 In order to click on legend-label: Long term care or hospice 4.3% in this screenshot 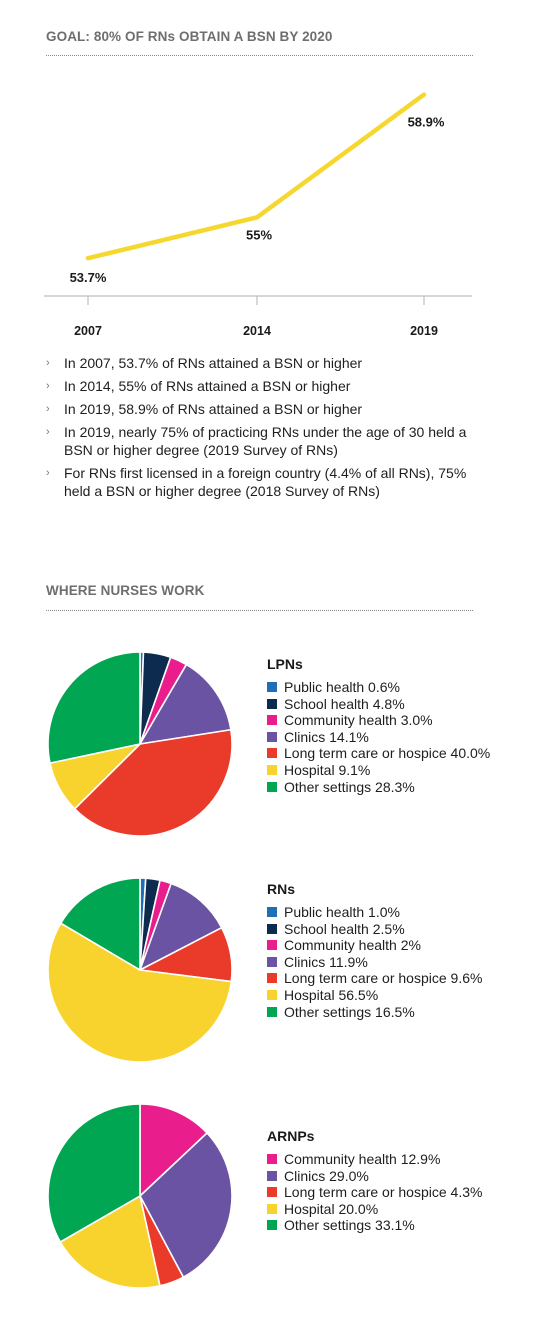, I will do `click(383, 1192)`.